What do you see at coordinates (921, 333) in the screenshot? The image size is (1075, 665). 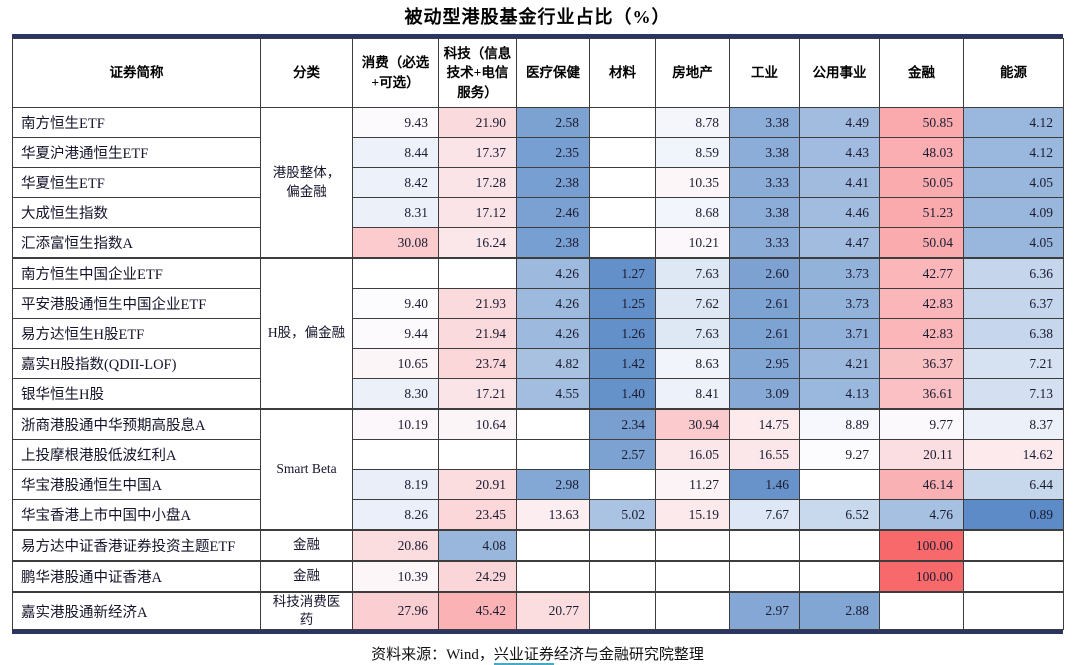 I see `value-cell: 42.83` at bounding box center [921, 333].